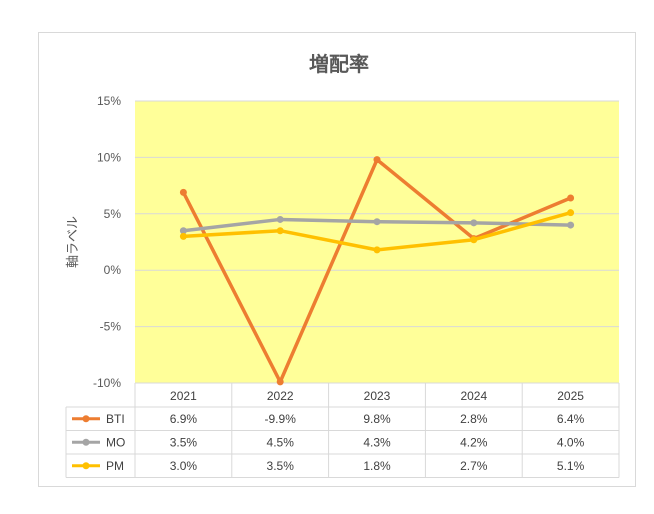 The height and width of the screenshot is (514, 654). I want to click on y-tick-label: -5%, so click(111, 327).